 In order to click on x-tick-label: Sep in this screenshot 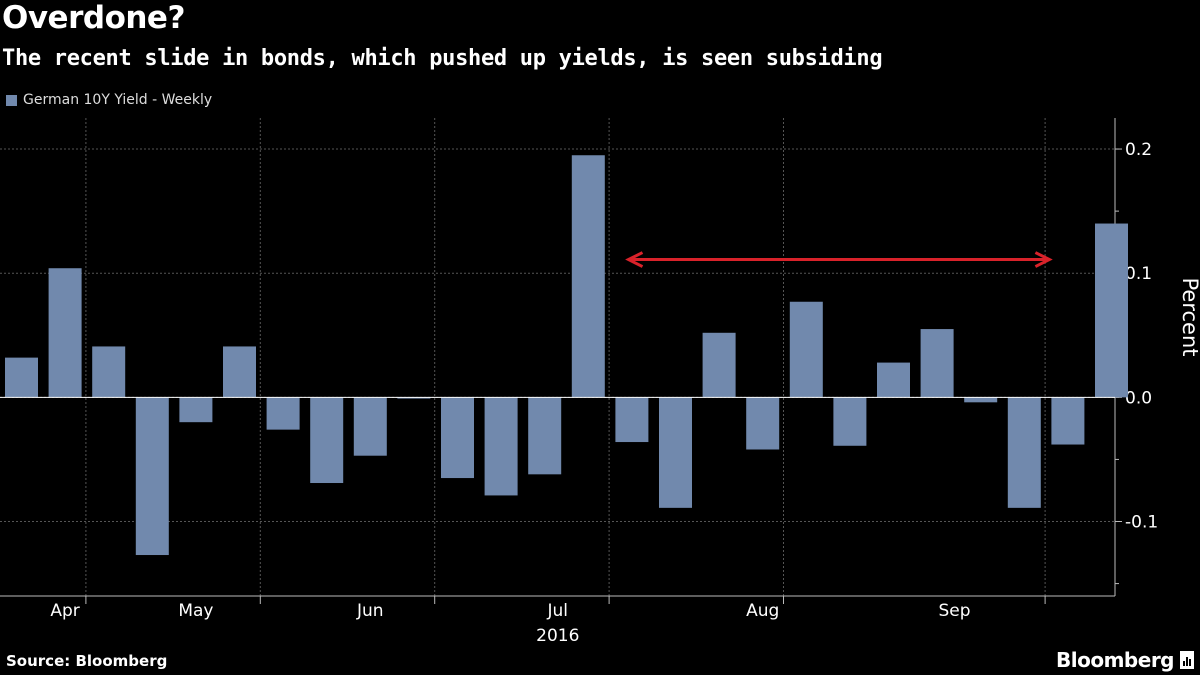, I will do `click(955, 611)`.